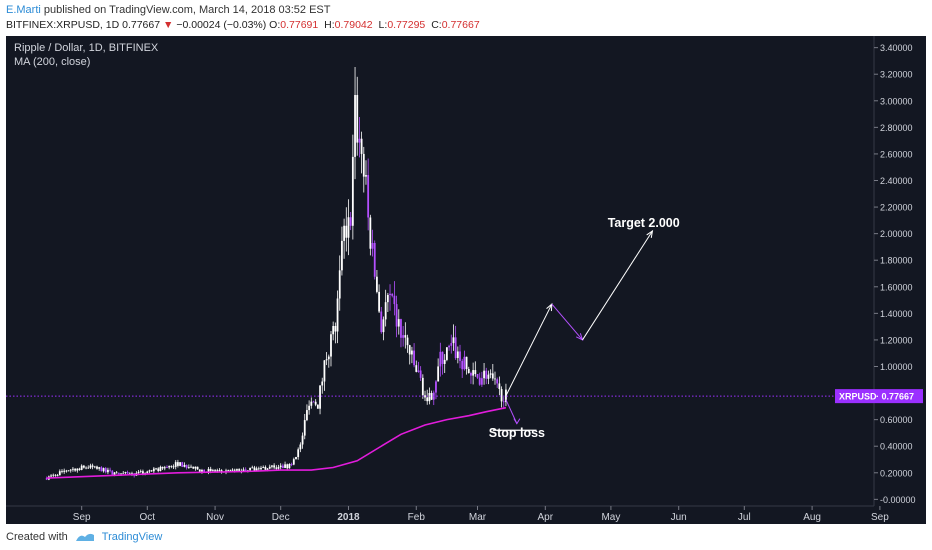  I want to click on footer: Created with TradingView, so click(84, 537).